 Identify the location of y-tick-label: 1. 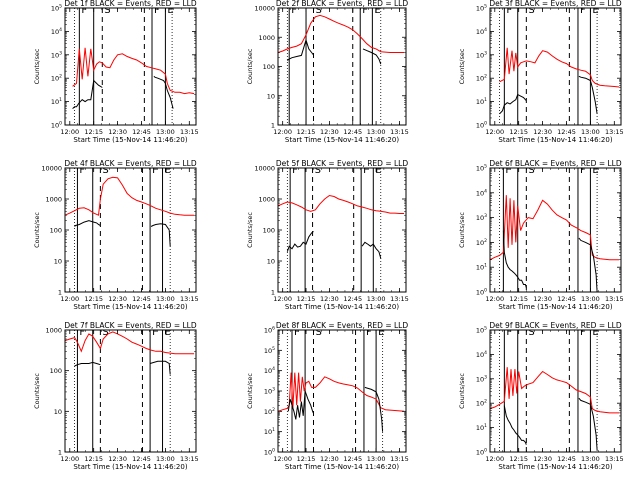
(273, 293).